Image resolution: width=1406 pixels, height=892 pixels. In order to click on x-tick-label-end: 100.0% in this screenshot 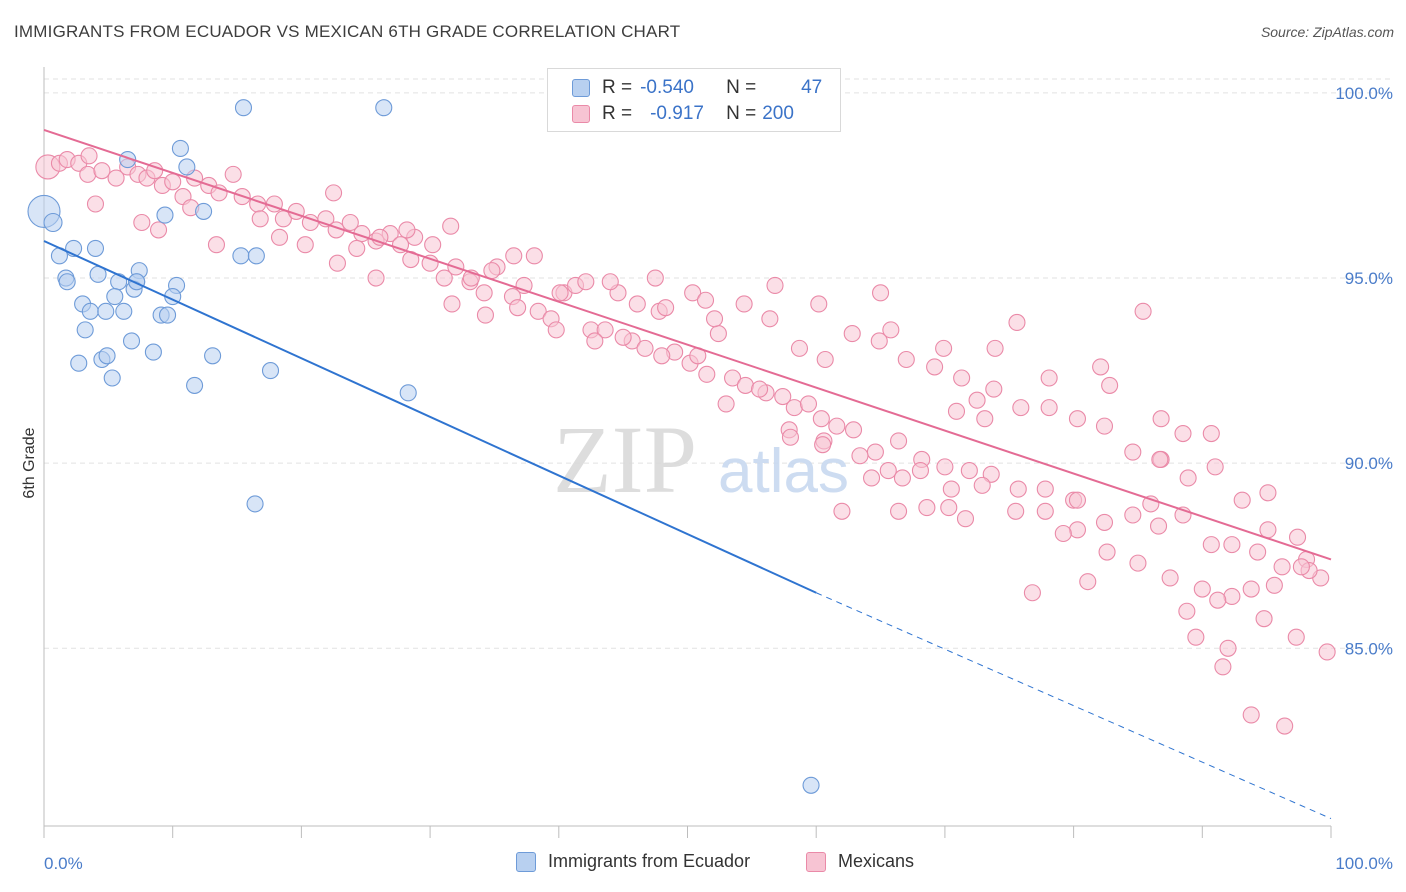, I will do `click(1364, 863)`.